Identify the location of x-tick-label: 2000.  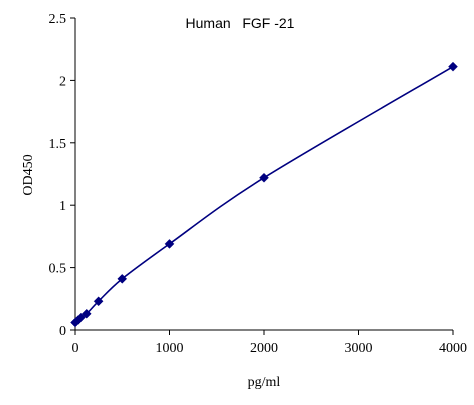
(264, 348).